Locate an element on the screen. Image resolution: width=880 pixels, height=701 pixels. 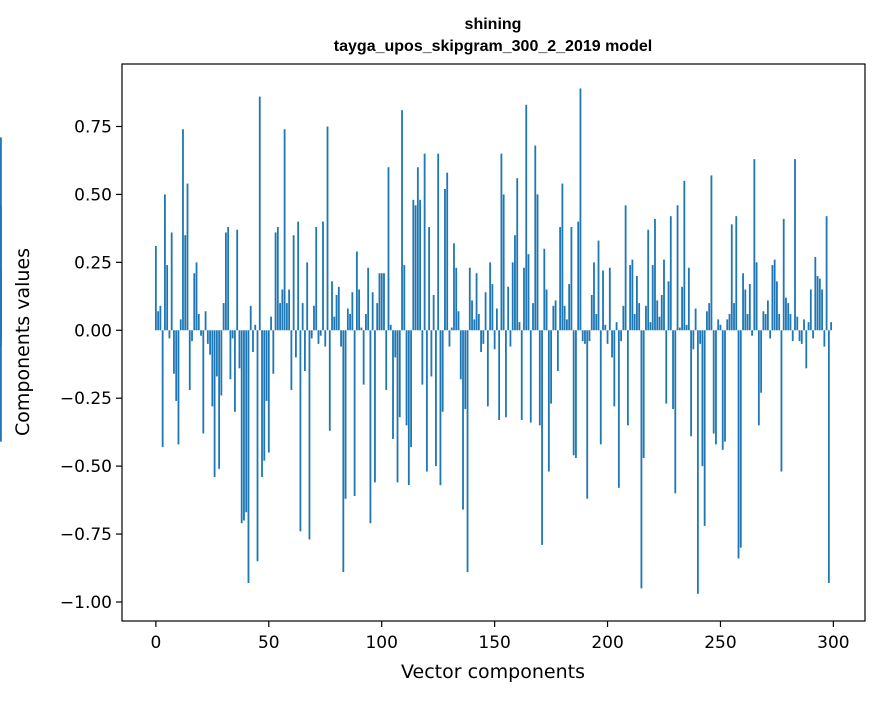
chart-title: shining is located at coordinates (493, 24).